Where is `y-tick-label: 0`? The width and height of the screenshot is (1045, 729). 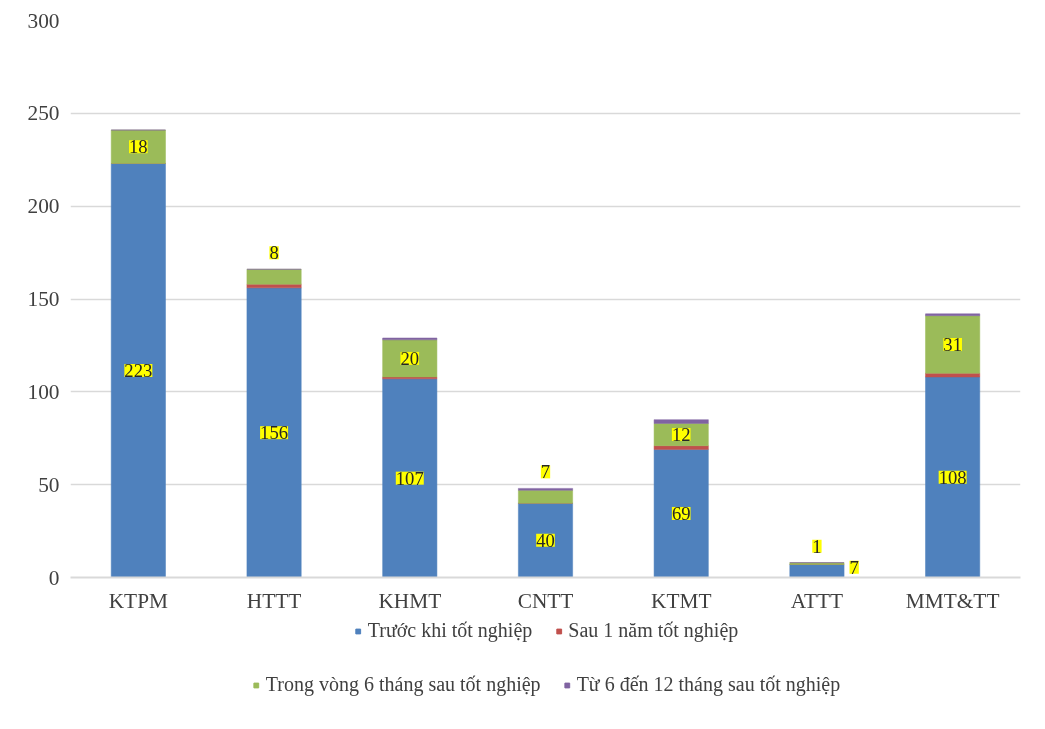
y-tick-label: 0 is located at coordinates (54, 577).